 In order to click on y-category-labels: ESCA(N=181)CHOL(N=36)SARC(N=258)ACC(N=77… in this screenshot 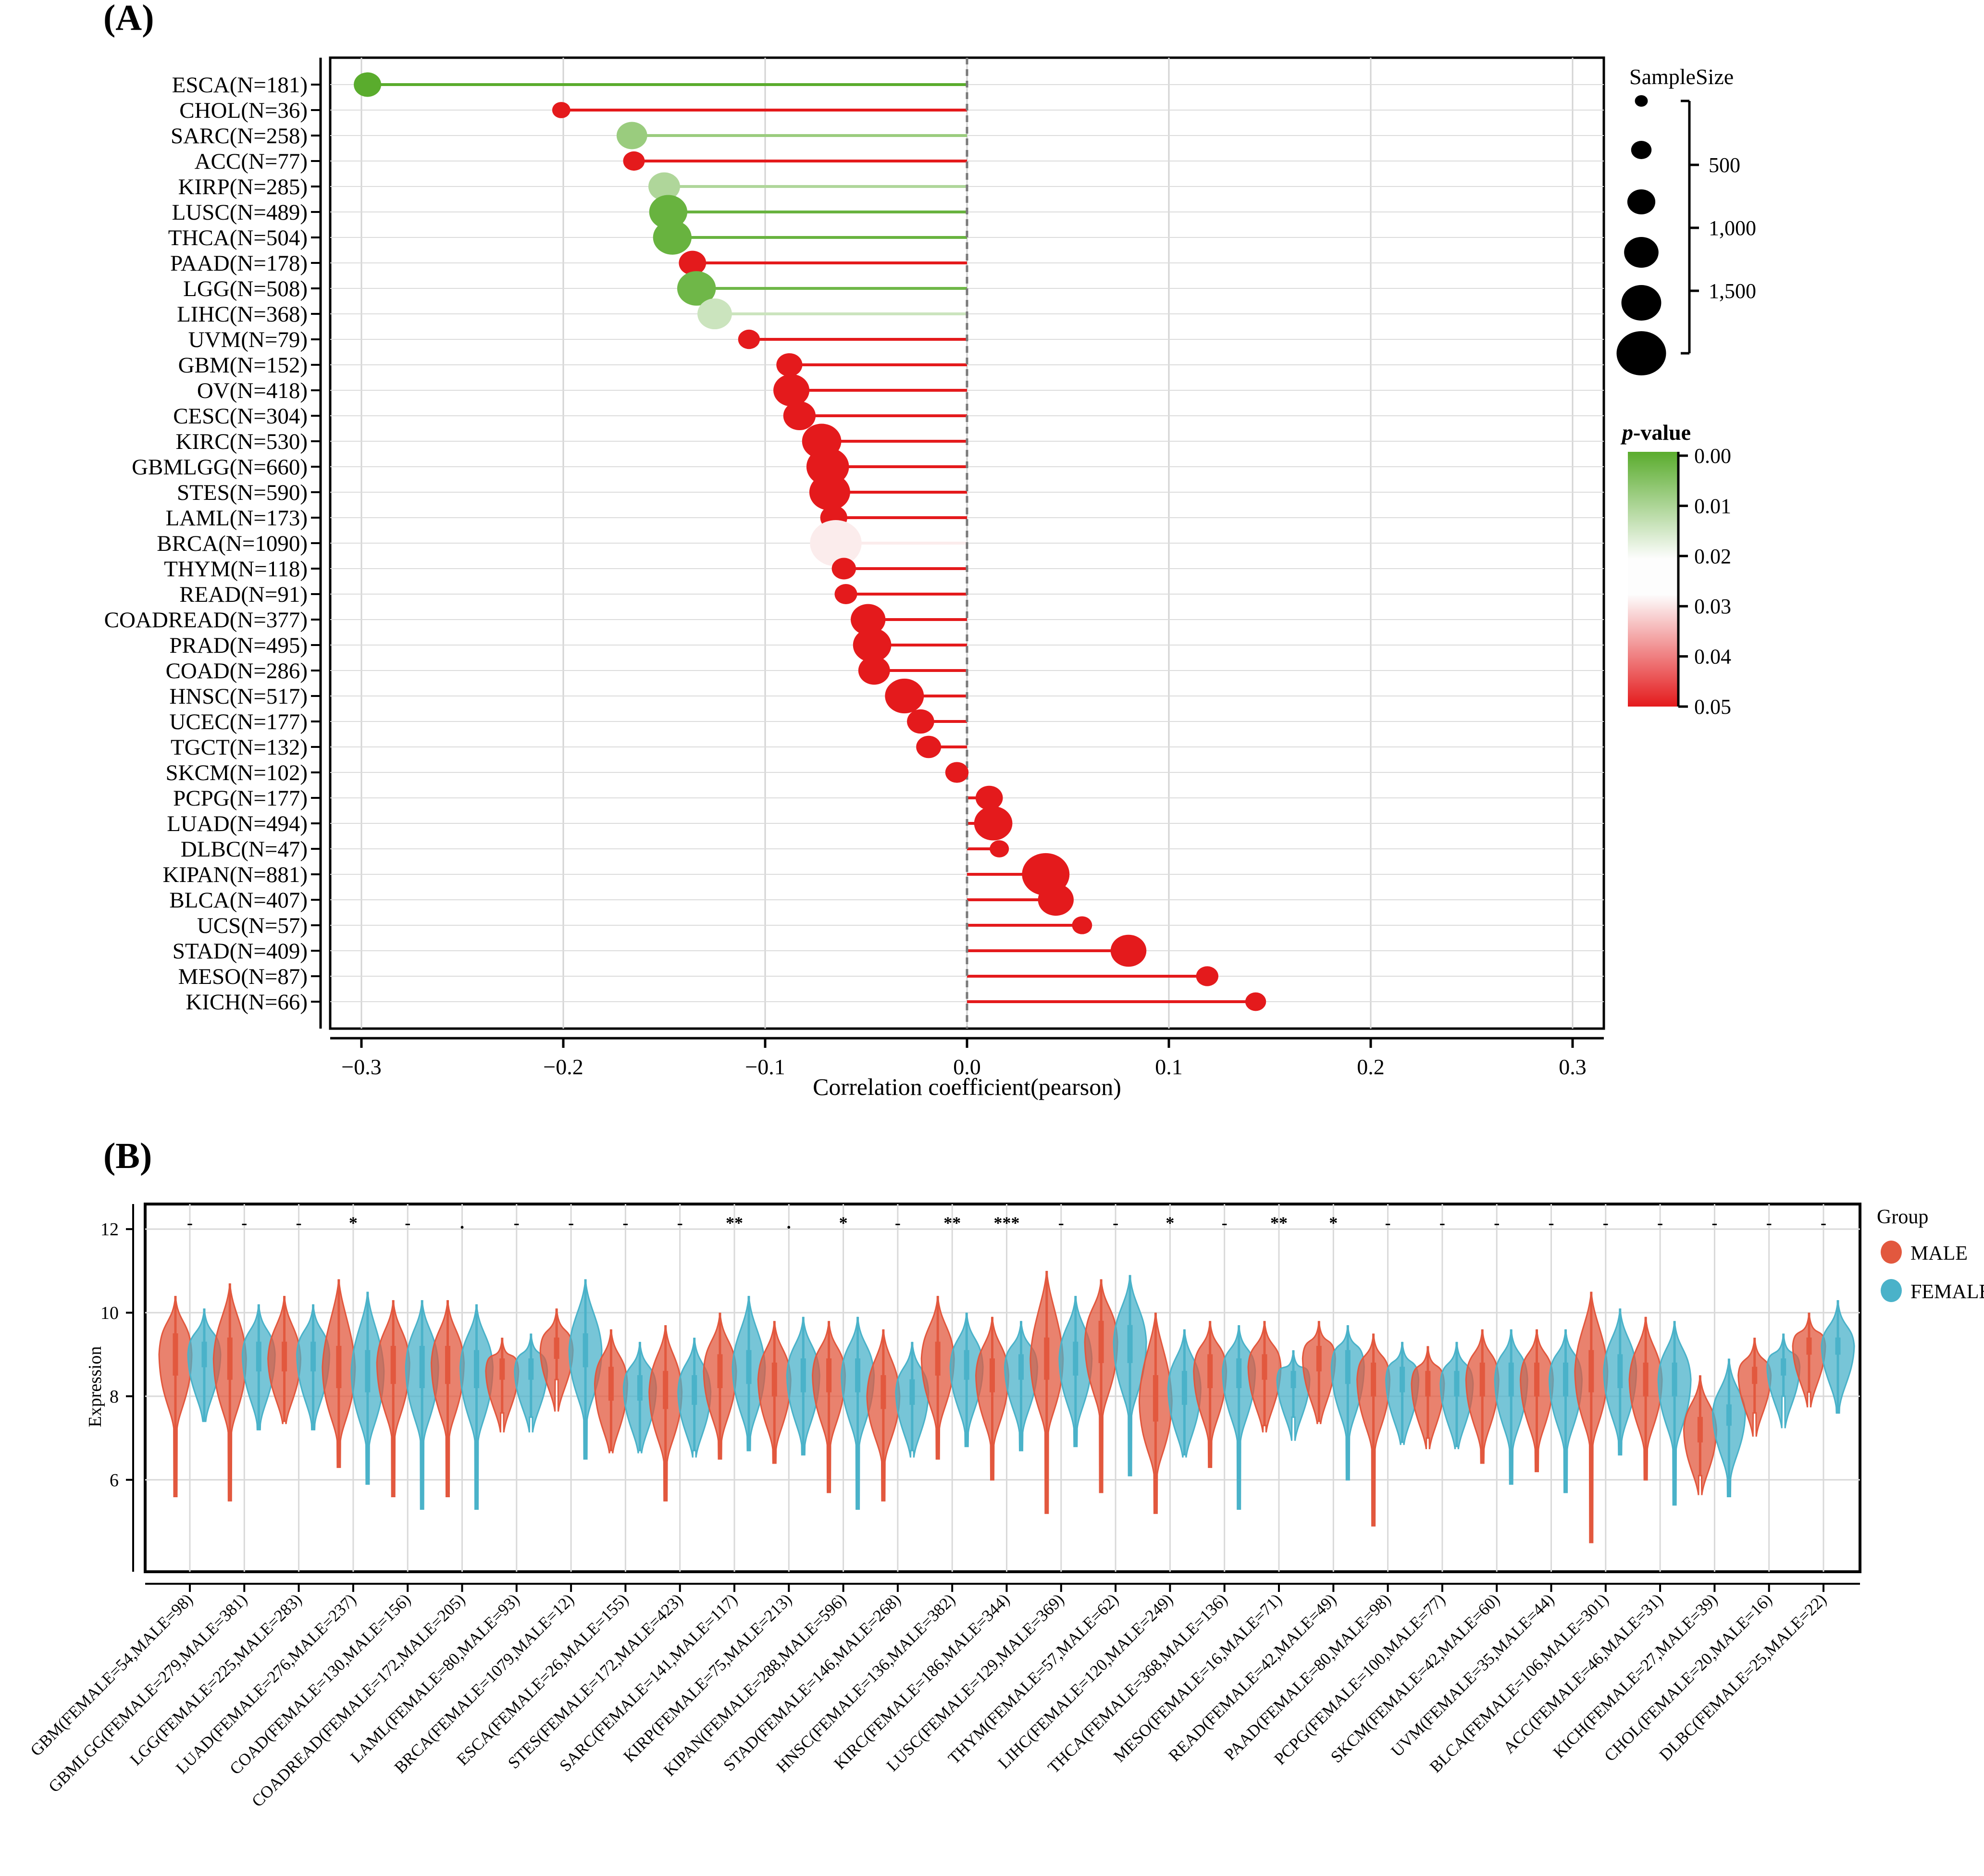, I will do `click(206, 544)`.